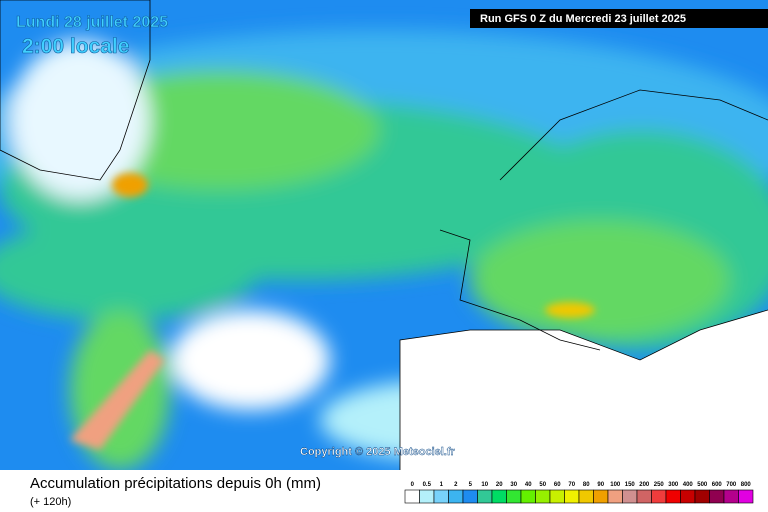 This screenshot has height=512, width=768. What do you see at coordinates (456, 485) in the screenshot?
I see `legend-label: 2` at bounding box center [456, 485].